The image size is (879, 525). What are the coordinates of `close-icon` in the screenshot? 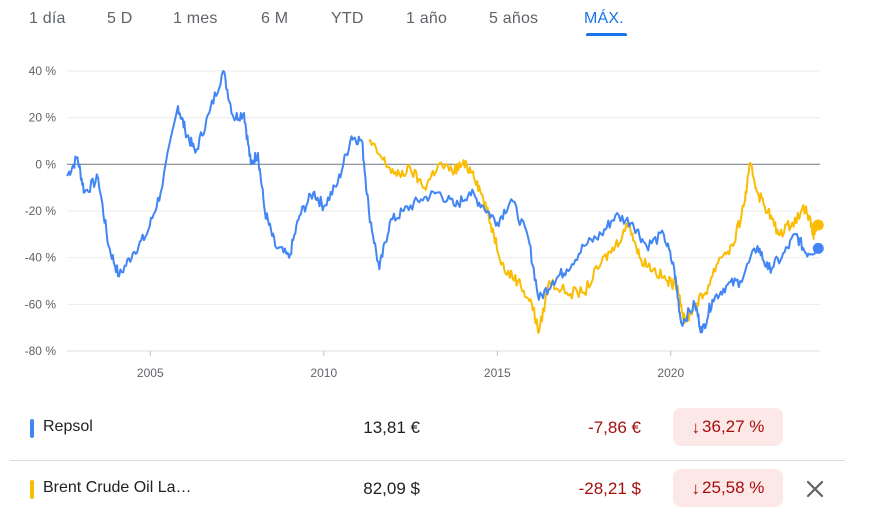 It's located at (815, 489).